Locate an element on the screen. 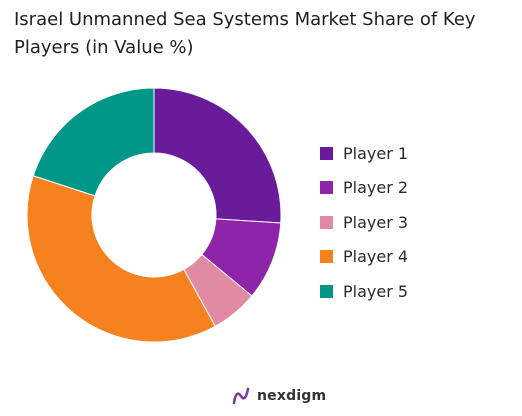 The width and height of the screenshot is (522, 416). legend-item-player-1: Player 1 is located at coordinates (364, 153).